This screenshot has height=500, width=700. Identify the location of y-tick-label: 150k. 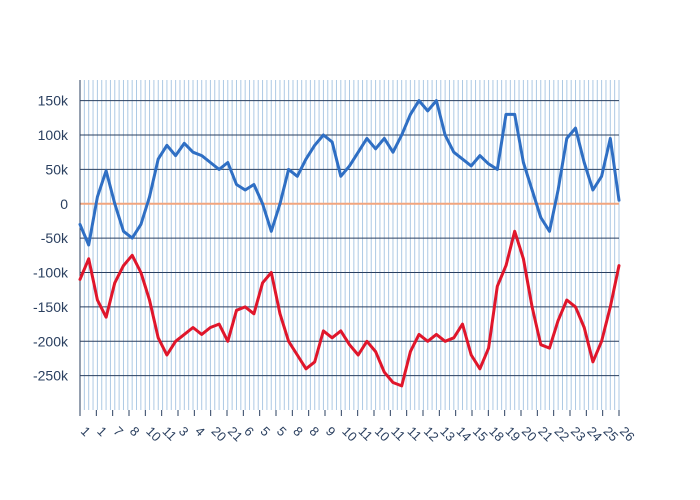
(53, 101).